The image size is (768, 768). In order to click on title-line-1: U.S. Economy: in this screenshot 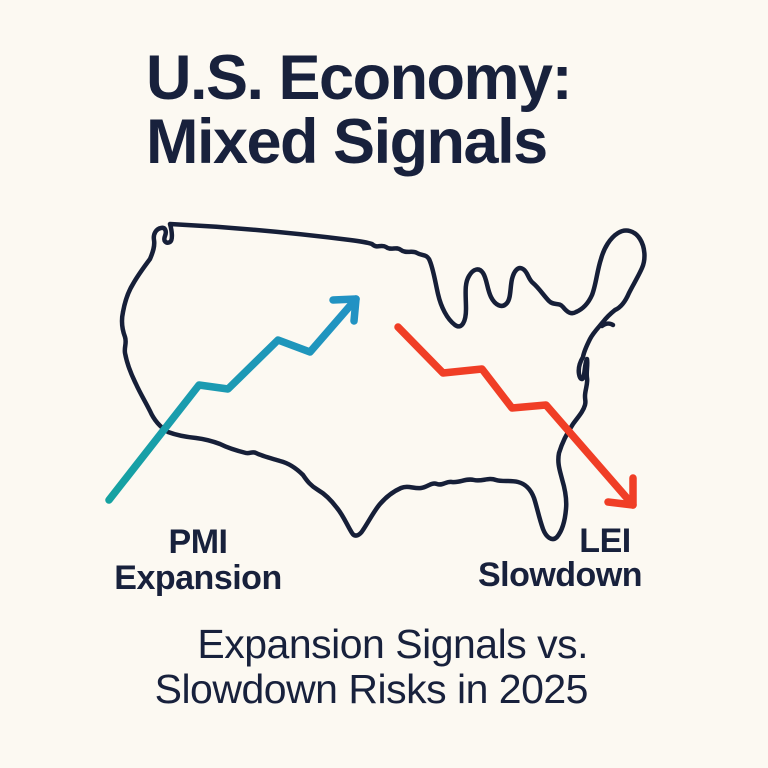, I will do `click(359, 78)`.